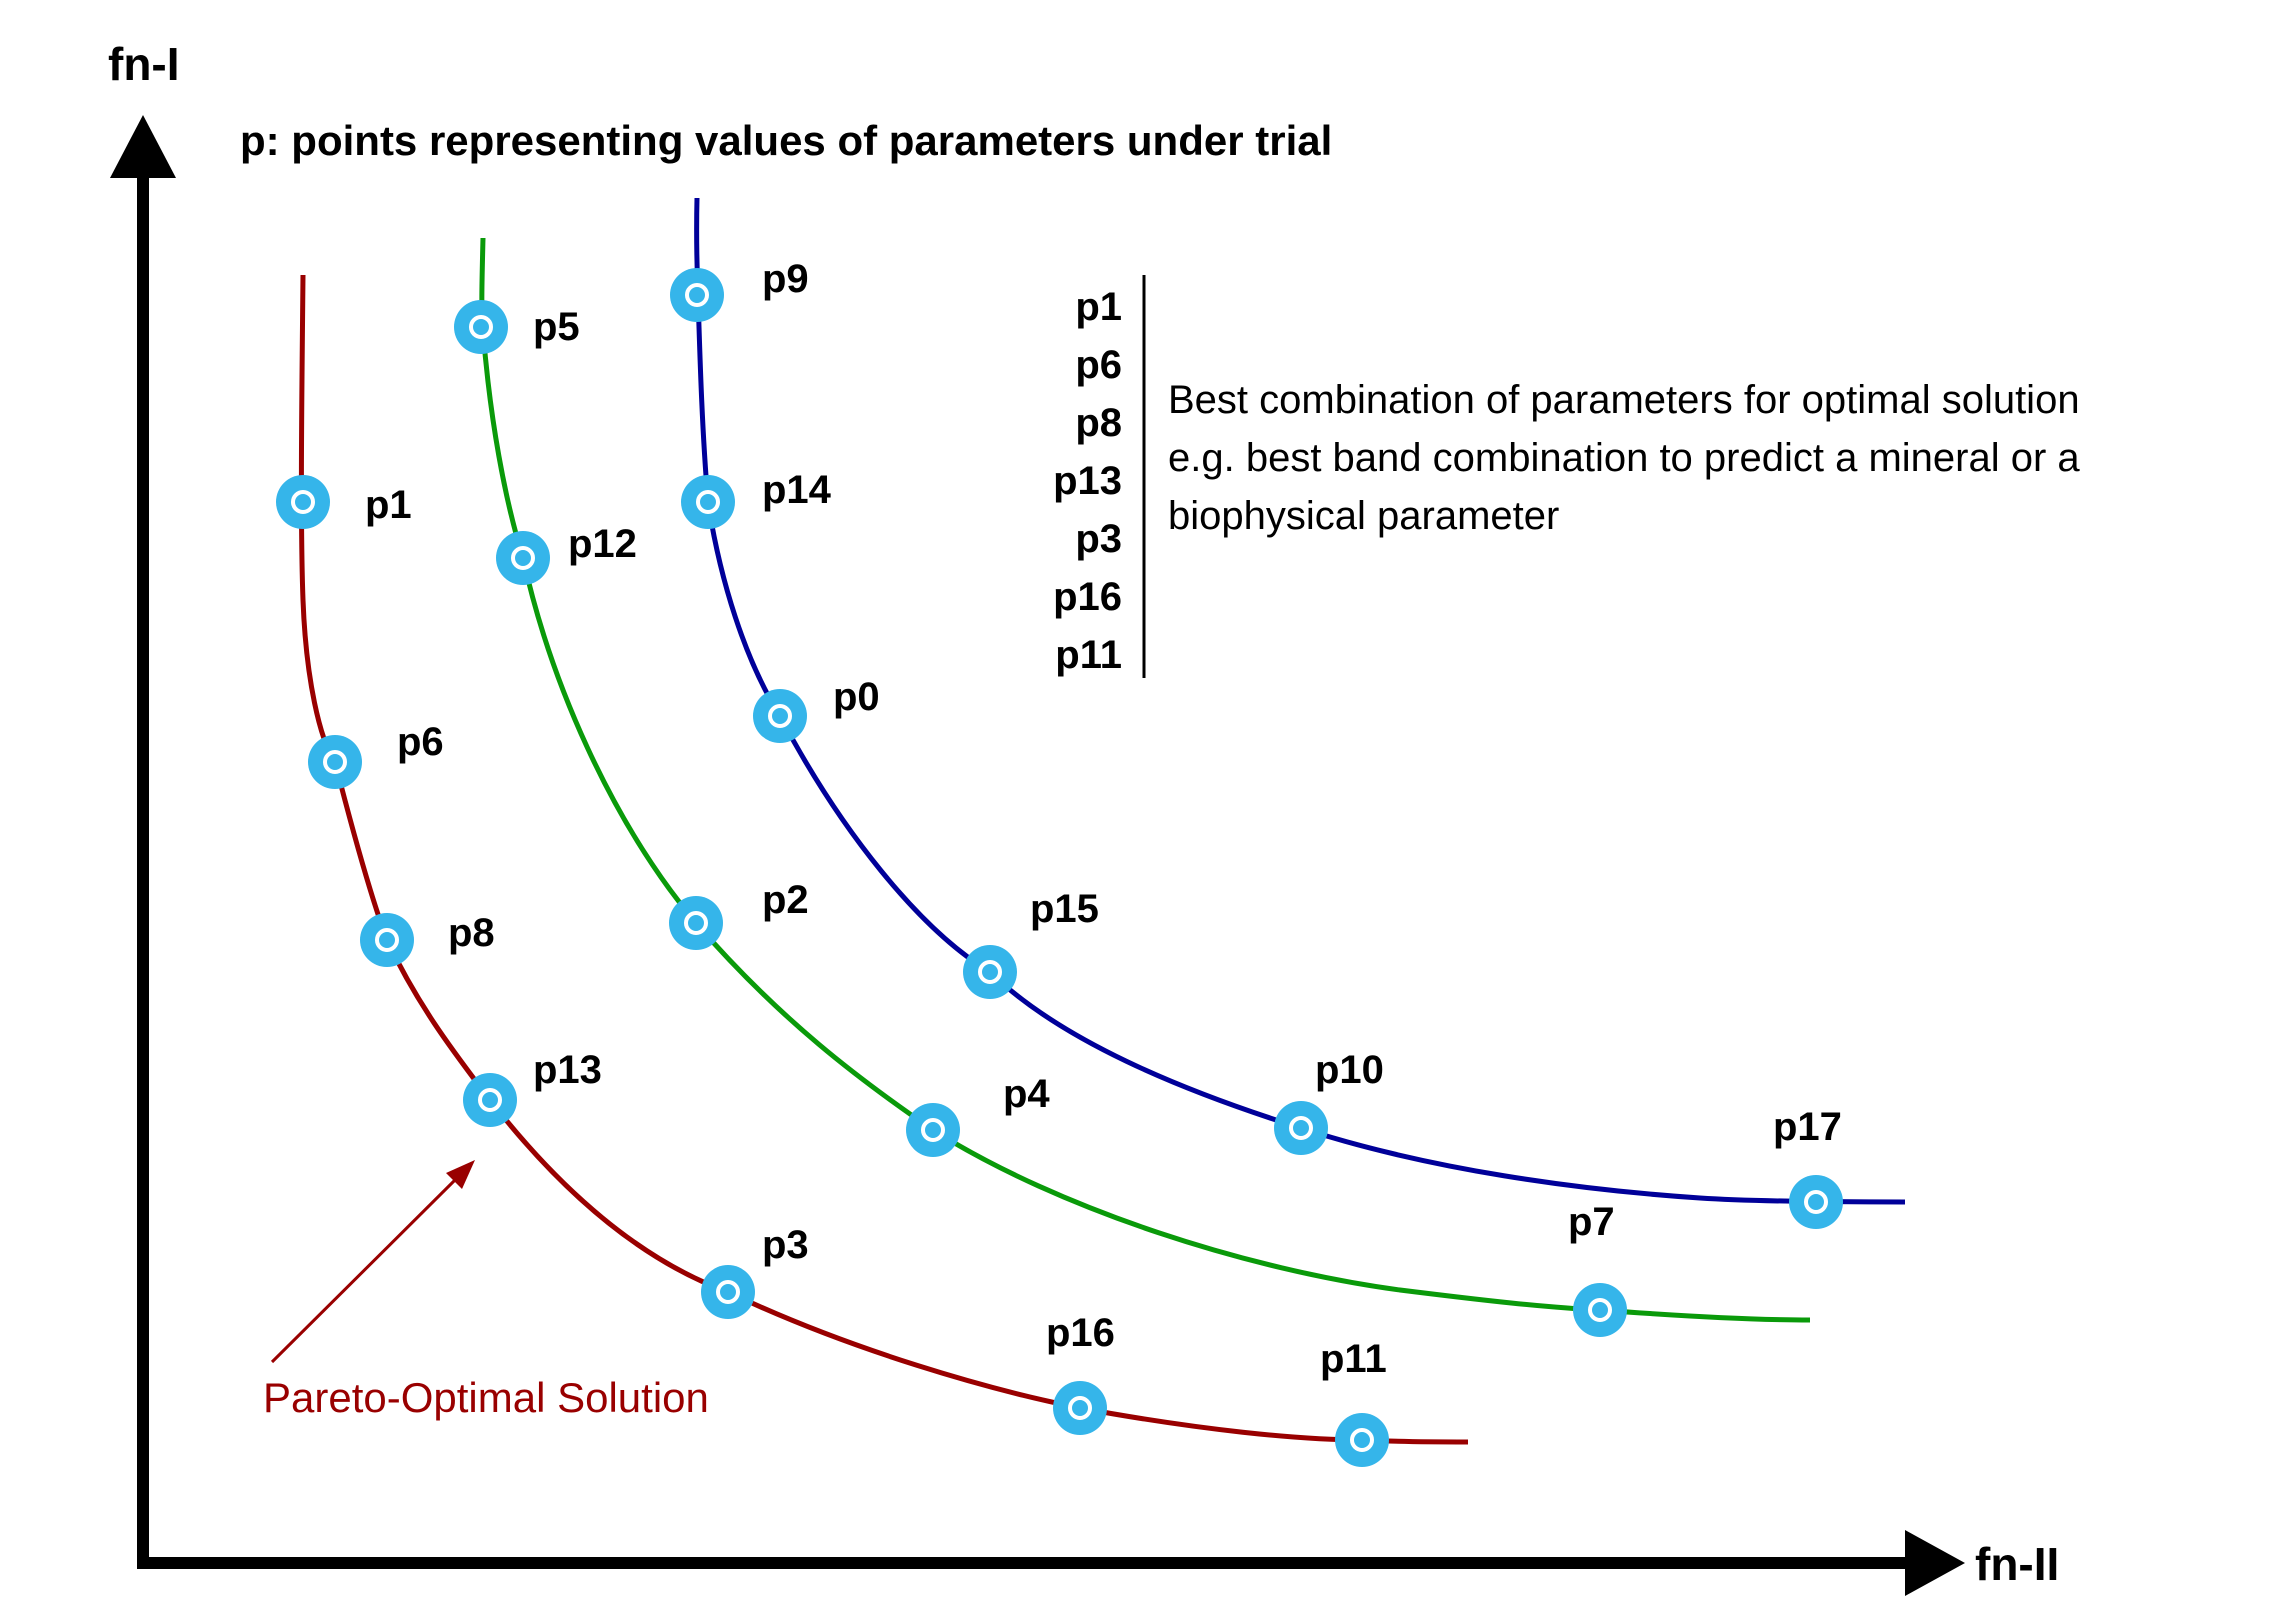 Image resolution: width=2276 pixels, height=1608 pixels. I want to click on point-p8, so click(387, 940).